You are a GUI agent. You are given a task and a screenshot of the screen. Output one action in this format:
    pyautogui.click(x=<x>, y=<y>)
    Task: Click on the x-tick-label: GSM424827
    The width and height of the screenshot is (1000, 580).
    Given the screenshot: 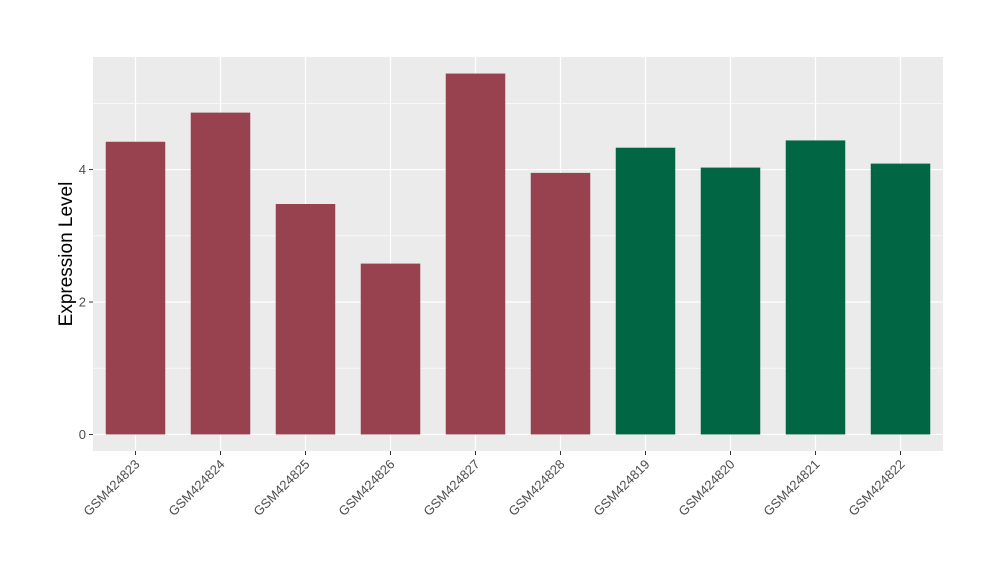 What is the action you would take?
    pyautogui.click(x=451, y=488)
    